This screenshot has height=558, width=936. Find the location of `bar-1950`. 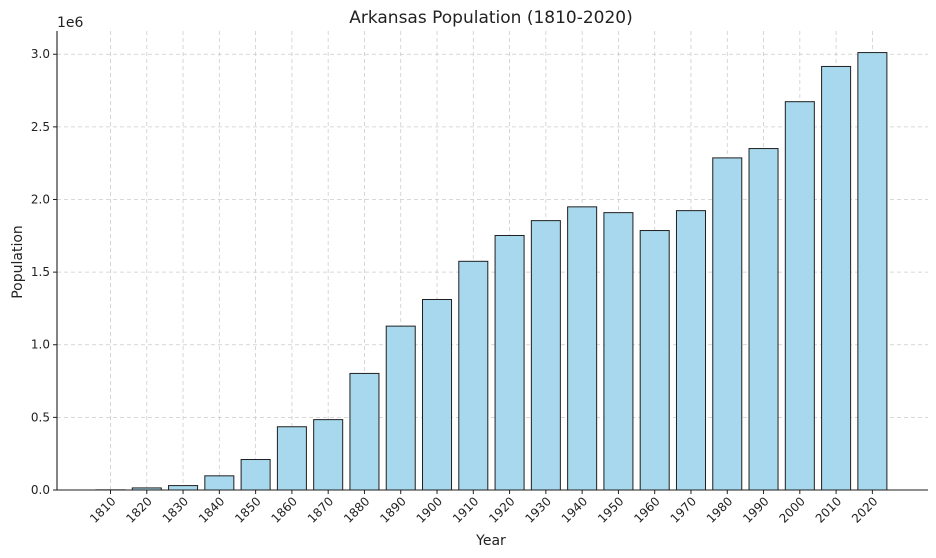

bar-1950 is located at coordinates (618, 351).